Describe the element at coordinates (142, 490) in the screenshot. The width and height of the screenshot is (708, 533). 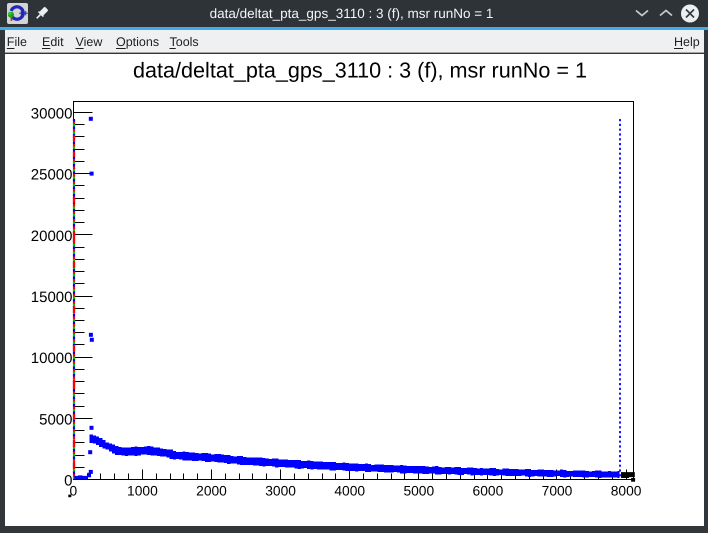
I see `svg-text: 1000` at that location.